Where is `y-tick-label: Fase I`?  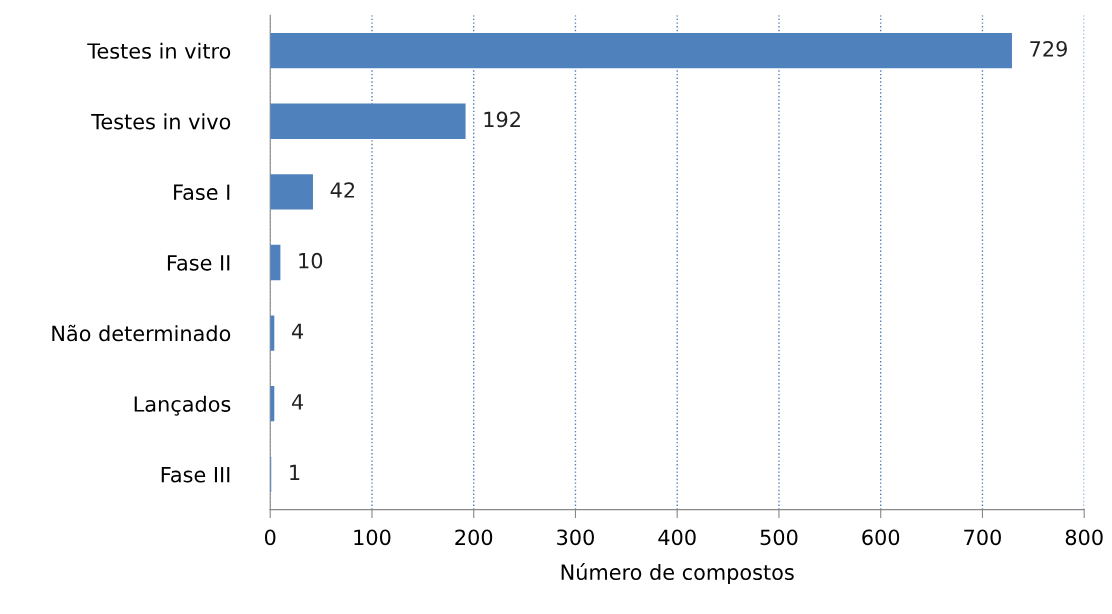
y-tick-label: Fase I is located at coordinates (202, 192).